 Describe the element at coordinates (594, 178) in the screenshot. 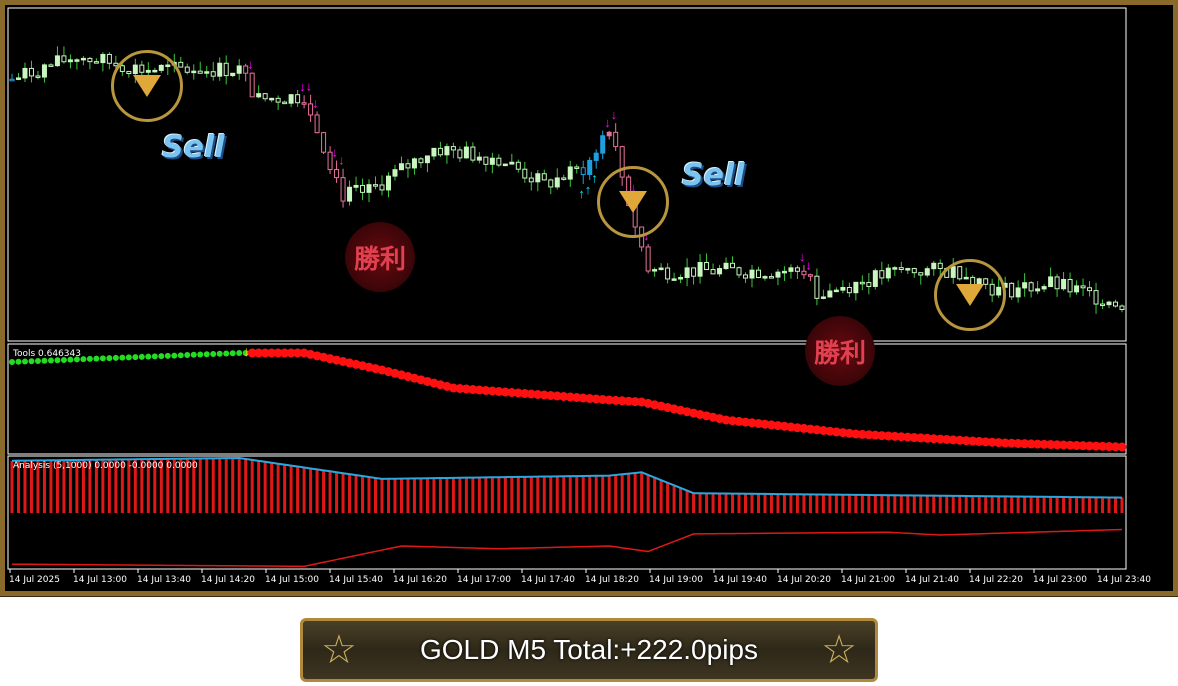

I see `buy-arrow-icon: ↑` at that location.